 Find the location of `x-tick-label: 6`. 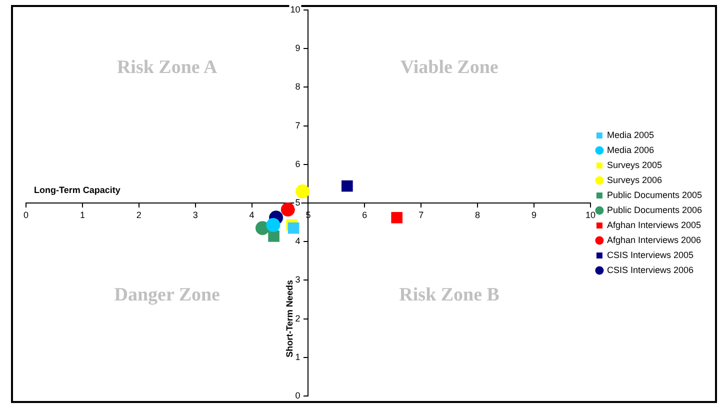

x-tick-label: 6 is located at coordinates (365, 215).